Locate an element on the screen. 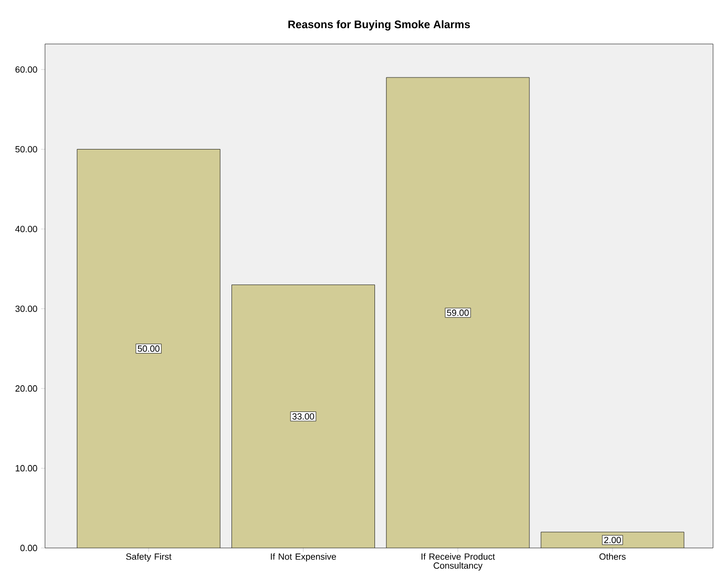 The image size is (714, 581). data-label: 50.00 is located at coordinates (149, 348).